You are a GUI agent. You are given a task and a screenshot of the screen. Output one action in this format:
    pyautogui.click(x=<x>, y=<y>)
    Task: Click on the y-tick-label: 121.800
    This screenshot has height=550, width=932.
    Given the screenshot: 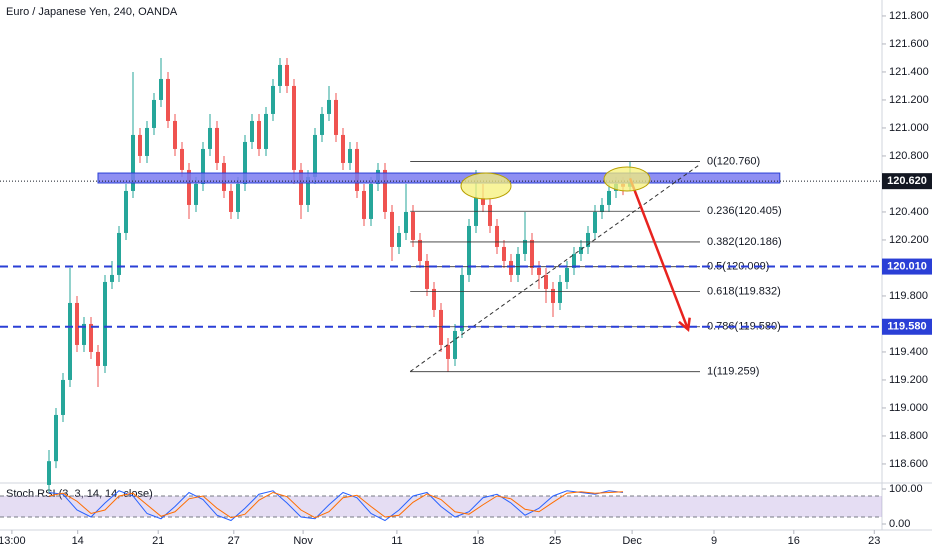 What is the action you would take?
    pyautogui.click(x=909, y=16)
    